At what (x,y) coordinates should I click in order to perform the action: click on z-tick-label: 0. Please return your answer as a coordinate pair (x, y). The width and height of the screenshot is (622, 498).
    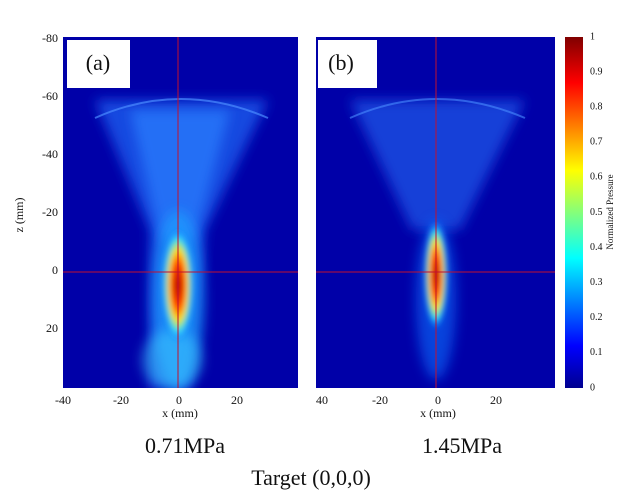
    Looking at the image, I should click on (55, 270).